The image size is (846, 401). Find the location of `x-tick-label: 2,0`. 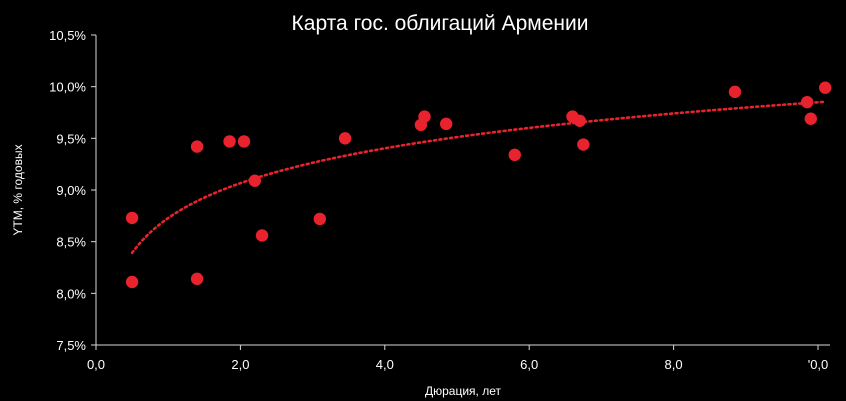

x-tick-label: 2,0 is located at coordinates (240, 364).